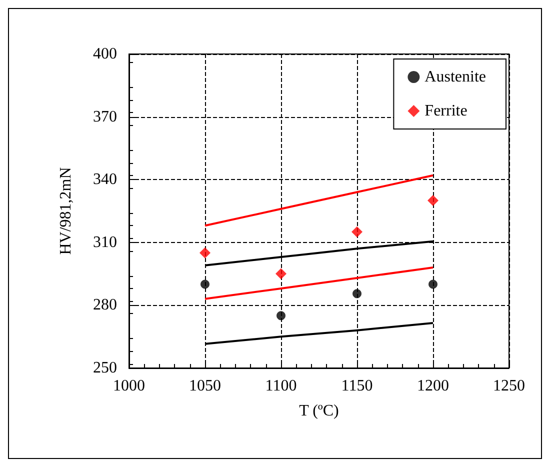 The height and width of the screenshot is (467, 550). What do you see at coordinates (455, 77) in the screenshot?
I see `legend-label: Austenite` at bounding box center [455, 77].